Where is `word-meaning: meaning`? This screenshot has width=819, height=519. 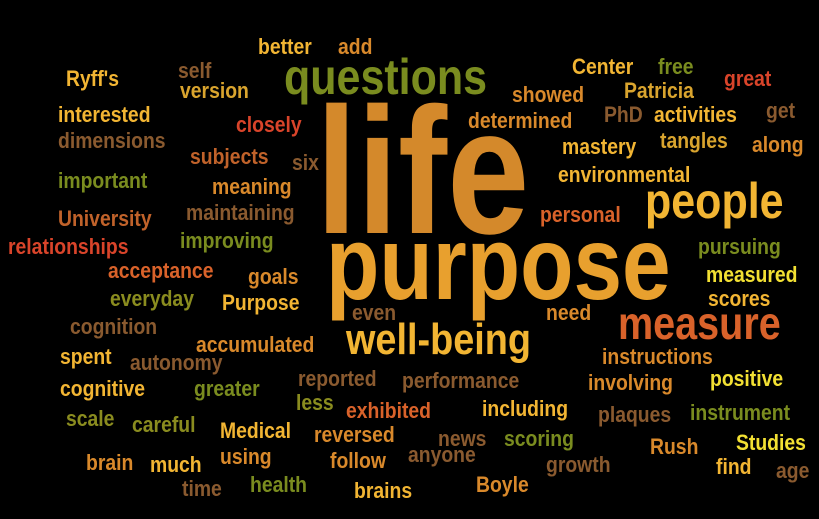 word-meaning: meaning is located at coordinates (252, 186).